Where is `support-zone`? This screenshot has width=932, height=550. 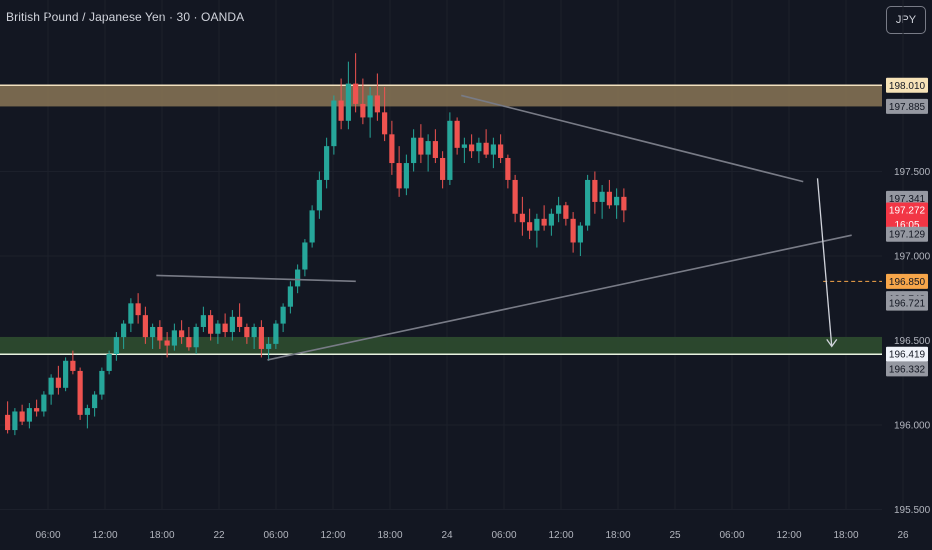 support-zone is located at coordinates (441, 345).